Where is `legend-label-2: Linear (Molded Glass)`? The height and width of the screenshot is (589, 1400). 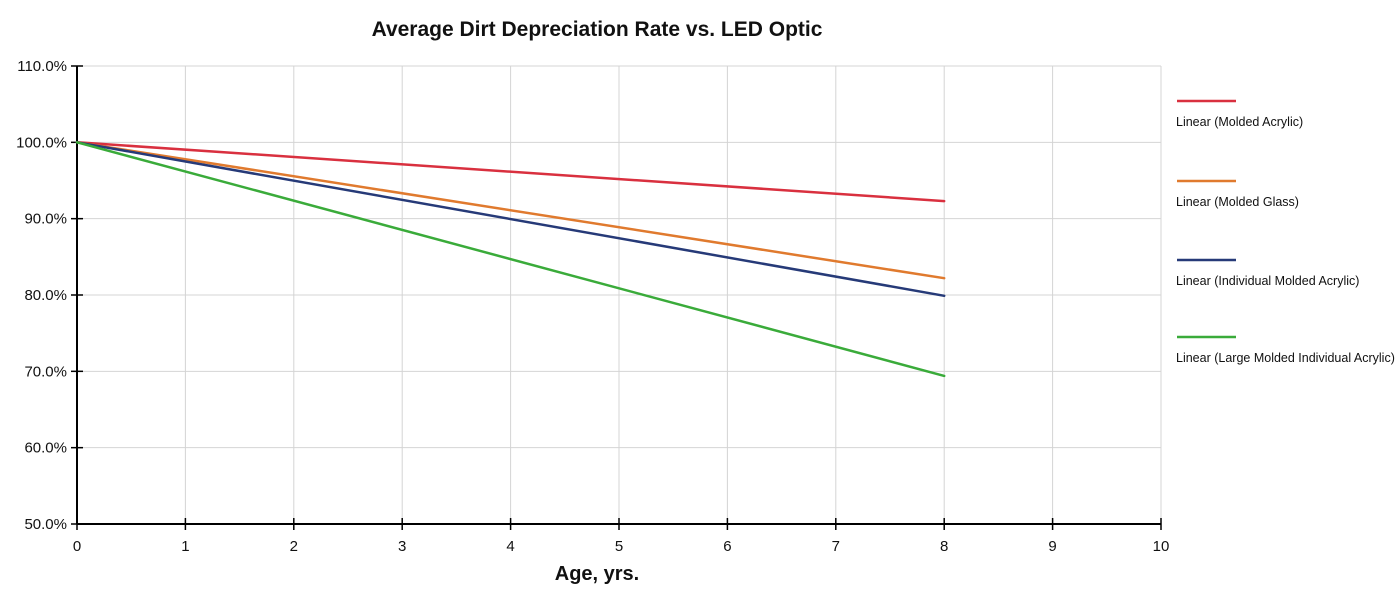 legend-label-2: Linear (Molded Glass) is located at coordinates (1237, 202).